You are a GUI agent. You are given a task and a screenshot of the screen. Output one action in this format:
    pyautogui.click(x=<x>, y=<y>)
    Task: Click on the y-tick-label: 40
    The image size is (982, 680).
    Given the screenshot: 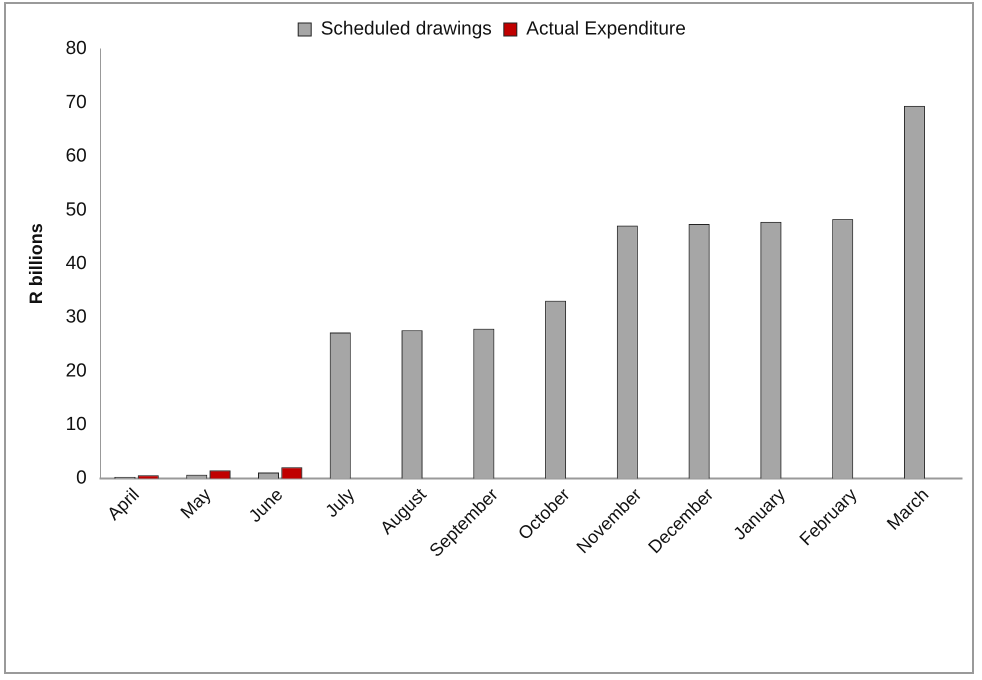 What is the action you would take?
    pyautogui.click(x=76, y=263)
    